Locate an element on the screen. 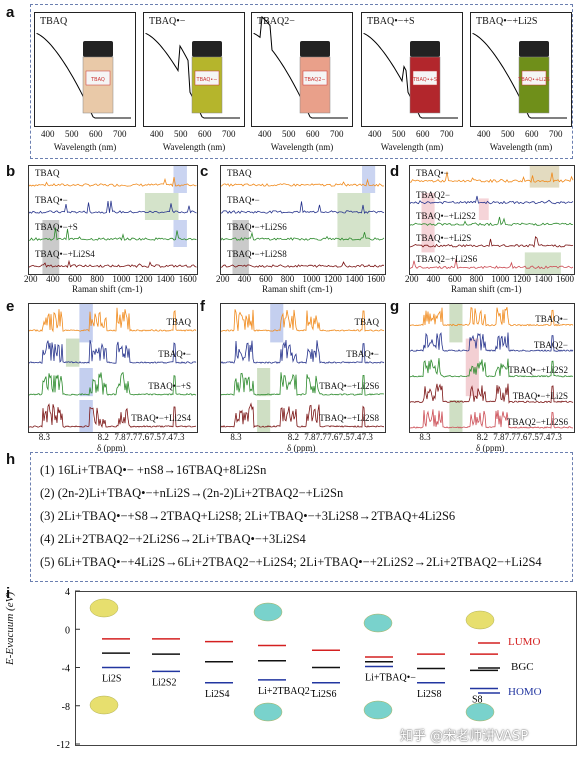  legend-bgc-label: BGC is located at coordinates (522, 667).